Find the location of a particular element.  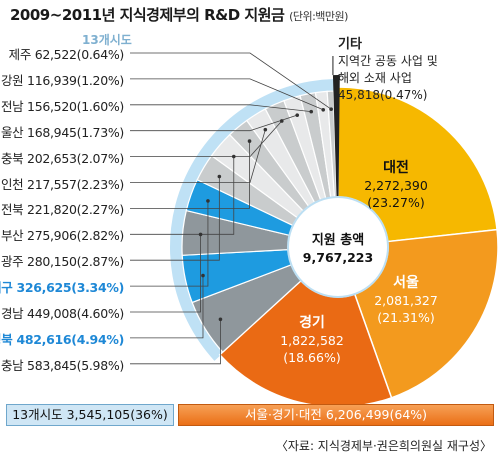

leader-광주 is located at coordinates (175, 218).